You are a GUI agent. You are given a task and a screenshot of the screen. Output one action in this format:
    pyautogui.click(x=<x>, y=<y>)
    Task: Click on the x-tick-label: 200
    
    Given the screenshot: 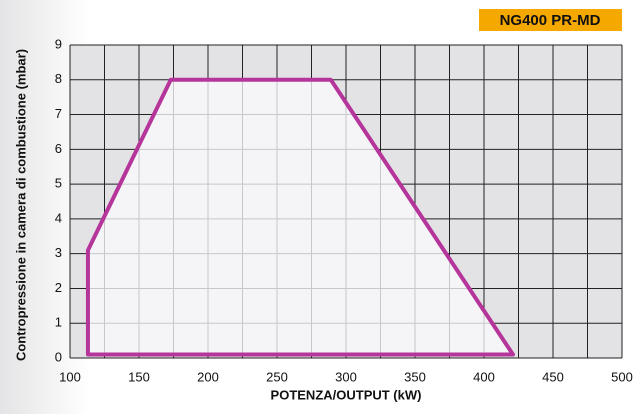 What is the action you would take?
    pyautogui.click(x=208, y=376)
    